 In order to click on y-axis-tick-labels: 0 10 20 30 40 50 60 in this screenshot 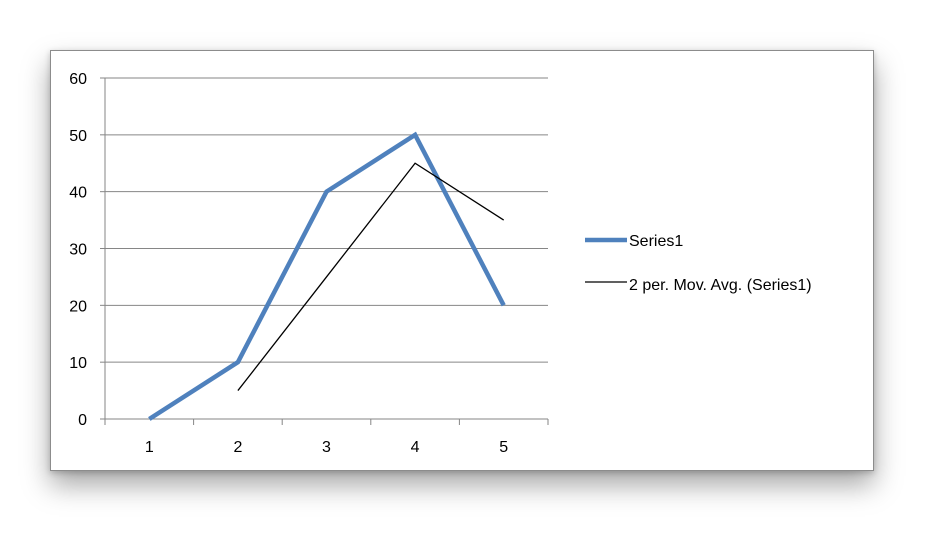, I will do `click(78, 250)`.